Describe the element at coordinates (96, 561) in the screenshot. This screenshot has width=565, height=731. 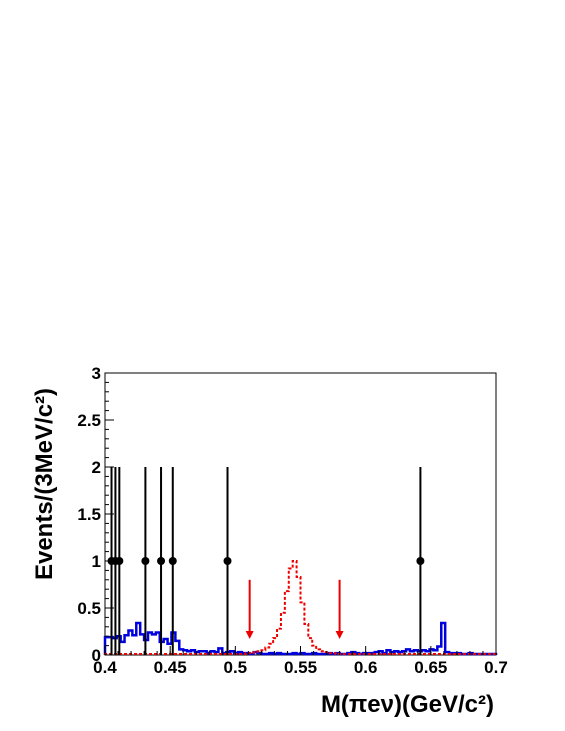
I see `y-tick-label: 1` at that location.